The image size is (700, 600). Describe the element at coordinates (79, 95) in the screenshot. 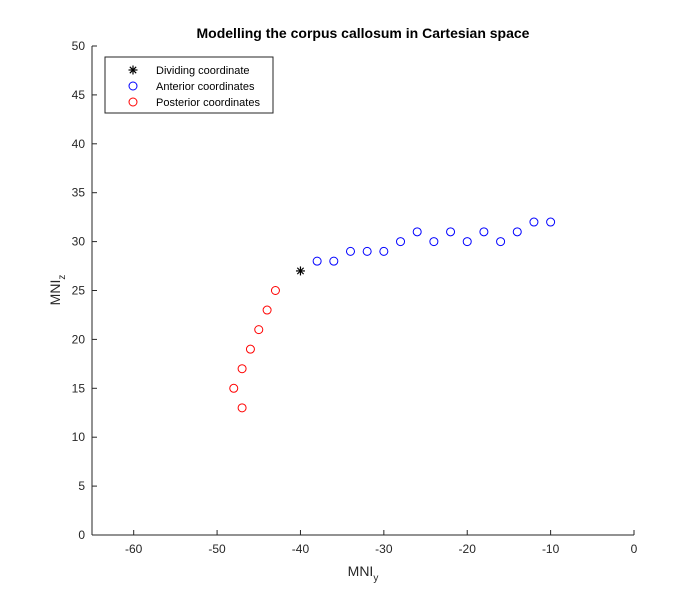

I see `y-tick-label: 45` at that location.